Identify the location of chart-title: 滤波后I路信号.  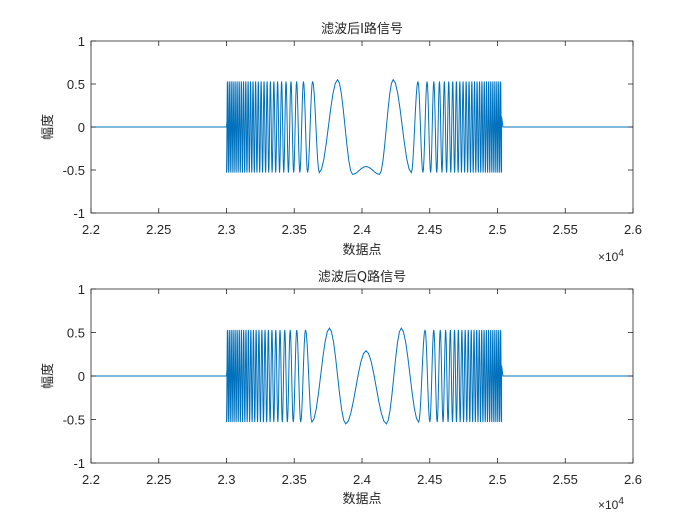
(362, 29).